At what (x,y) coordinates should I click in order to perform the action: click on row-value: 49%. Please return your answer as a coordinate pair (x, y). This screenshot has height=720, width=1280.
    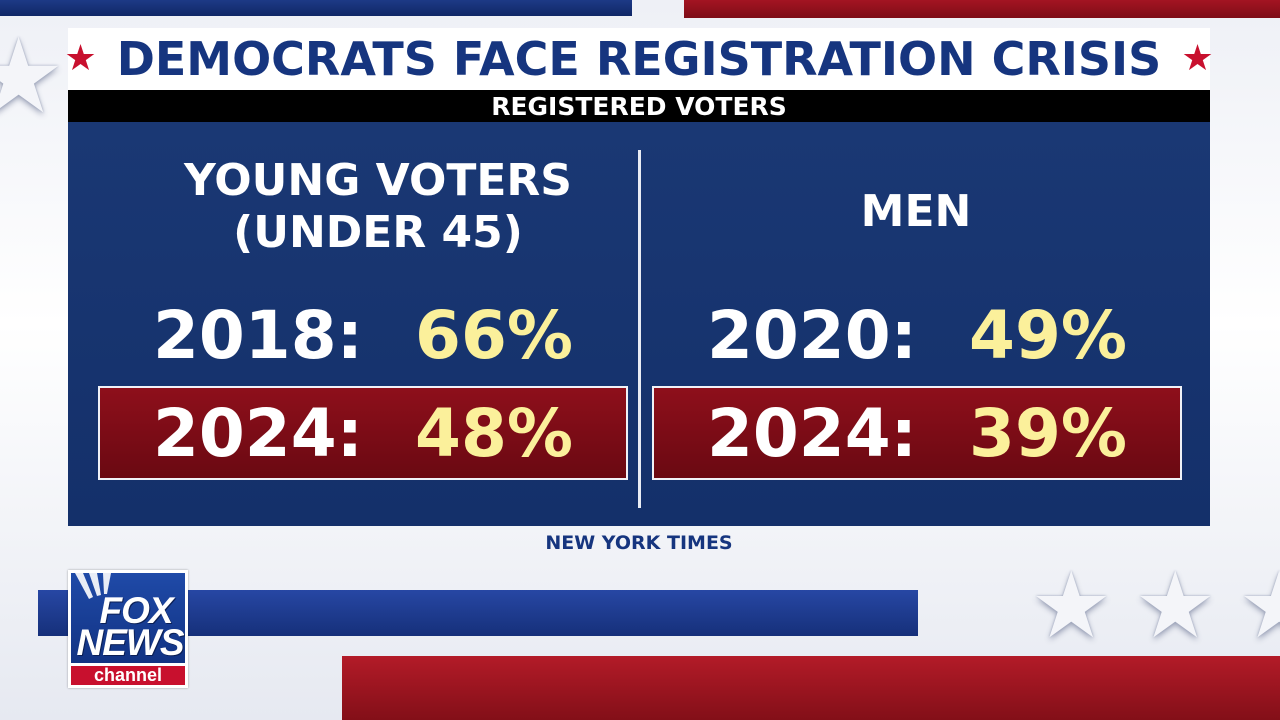
    Looking at the image, I should click on (1048, 335).